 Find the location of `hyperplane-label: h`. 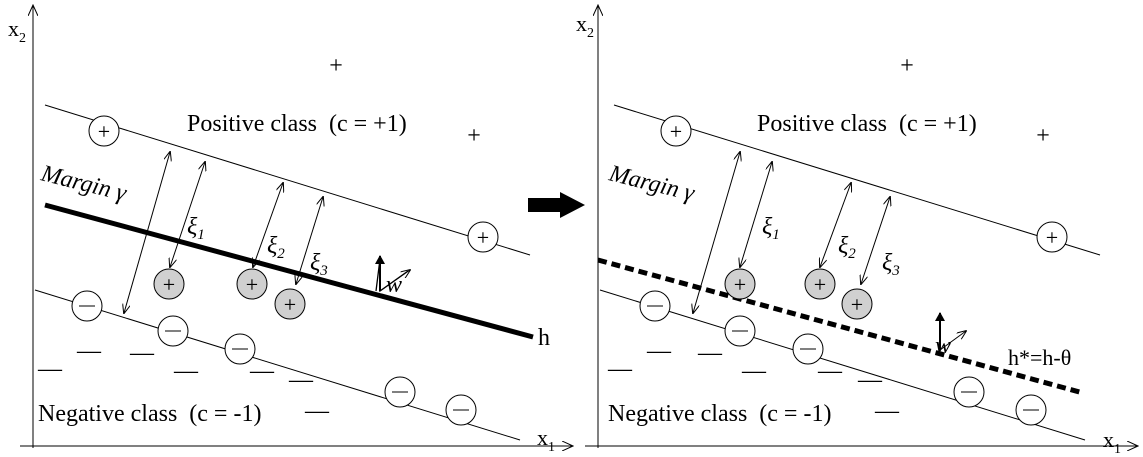

hyperplane-label: h is located at coordinates (544, 338).